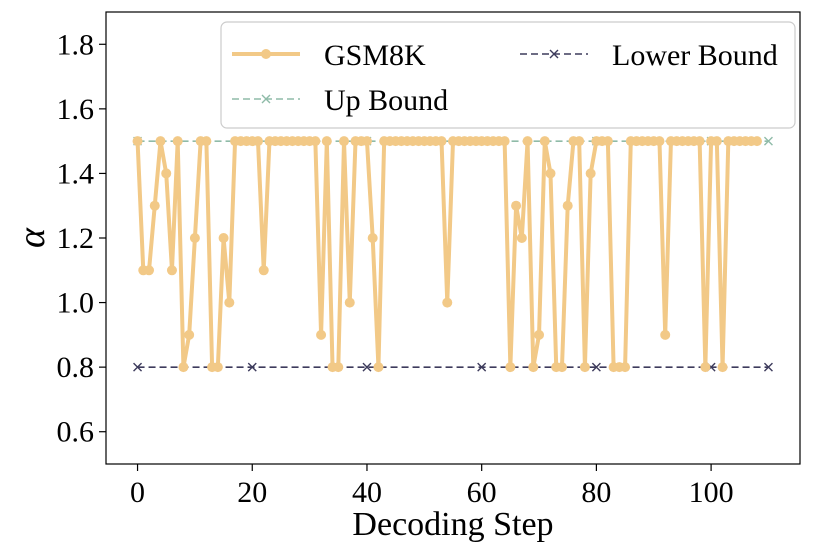 Image resolution: width=830 pixels, height=554 pixels. I want to click on y-tick-label: 1.4, so click(76, 173).